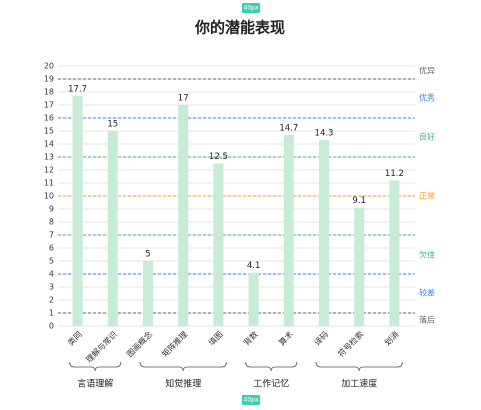  I want to click on value-label: 9.1, so click(359, 201).